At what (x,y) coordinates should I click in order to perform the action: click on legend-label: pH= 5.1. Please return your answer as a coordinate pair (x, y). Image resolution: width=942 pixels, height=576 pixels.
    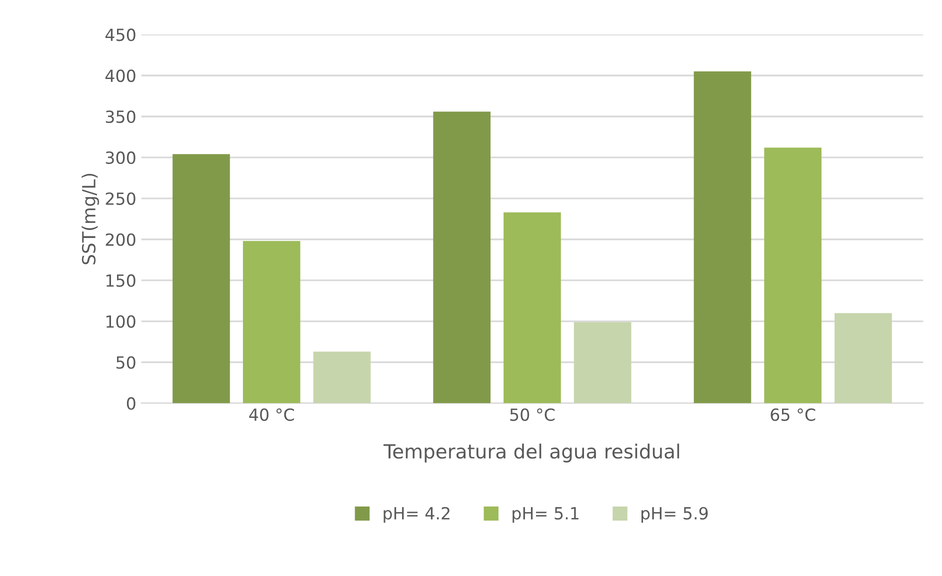
    Looking at the image, I should click on (545, 515).